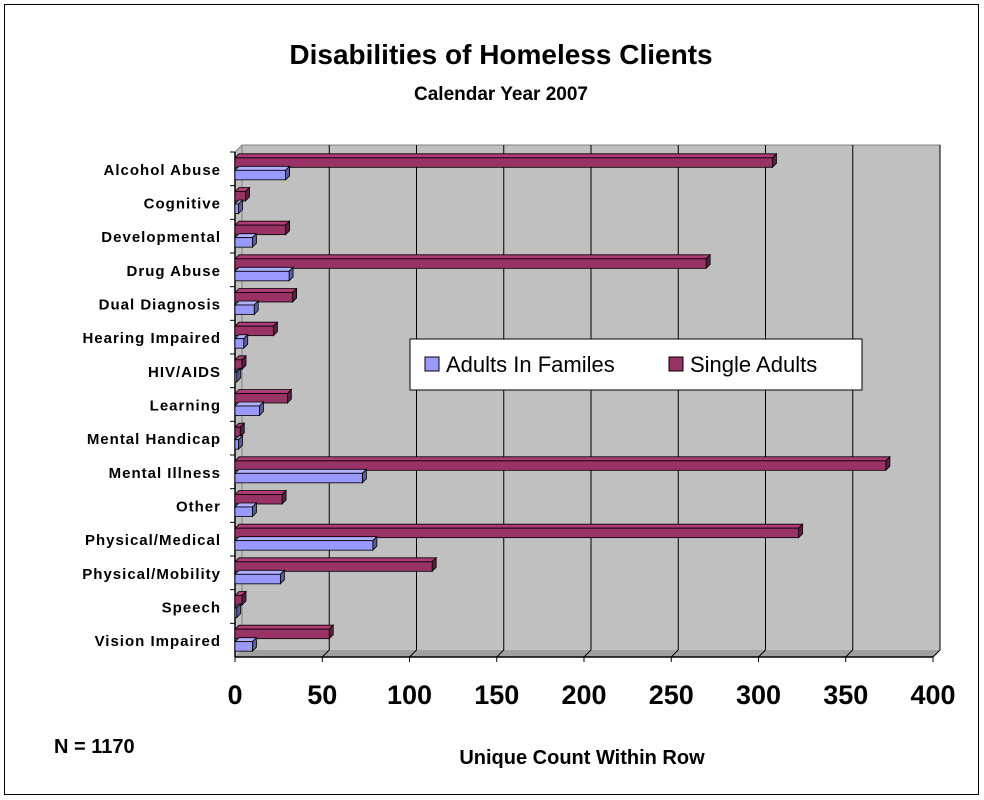 The width and height of the screenshot is (984, 800). I want to click on category-label-other: Other, so click(198, 507).